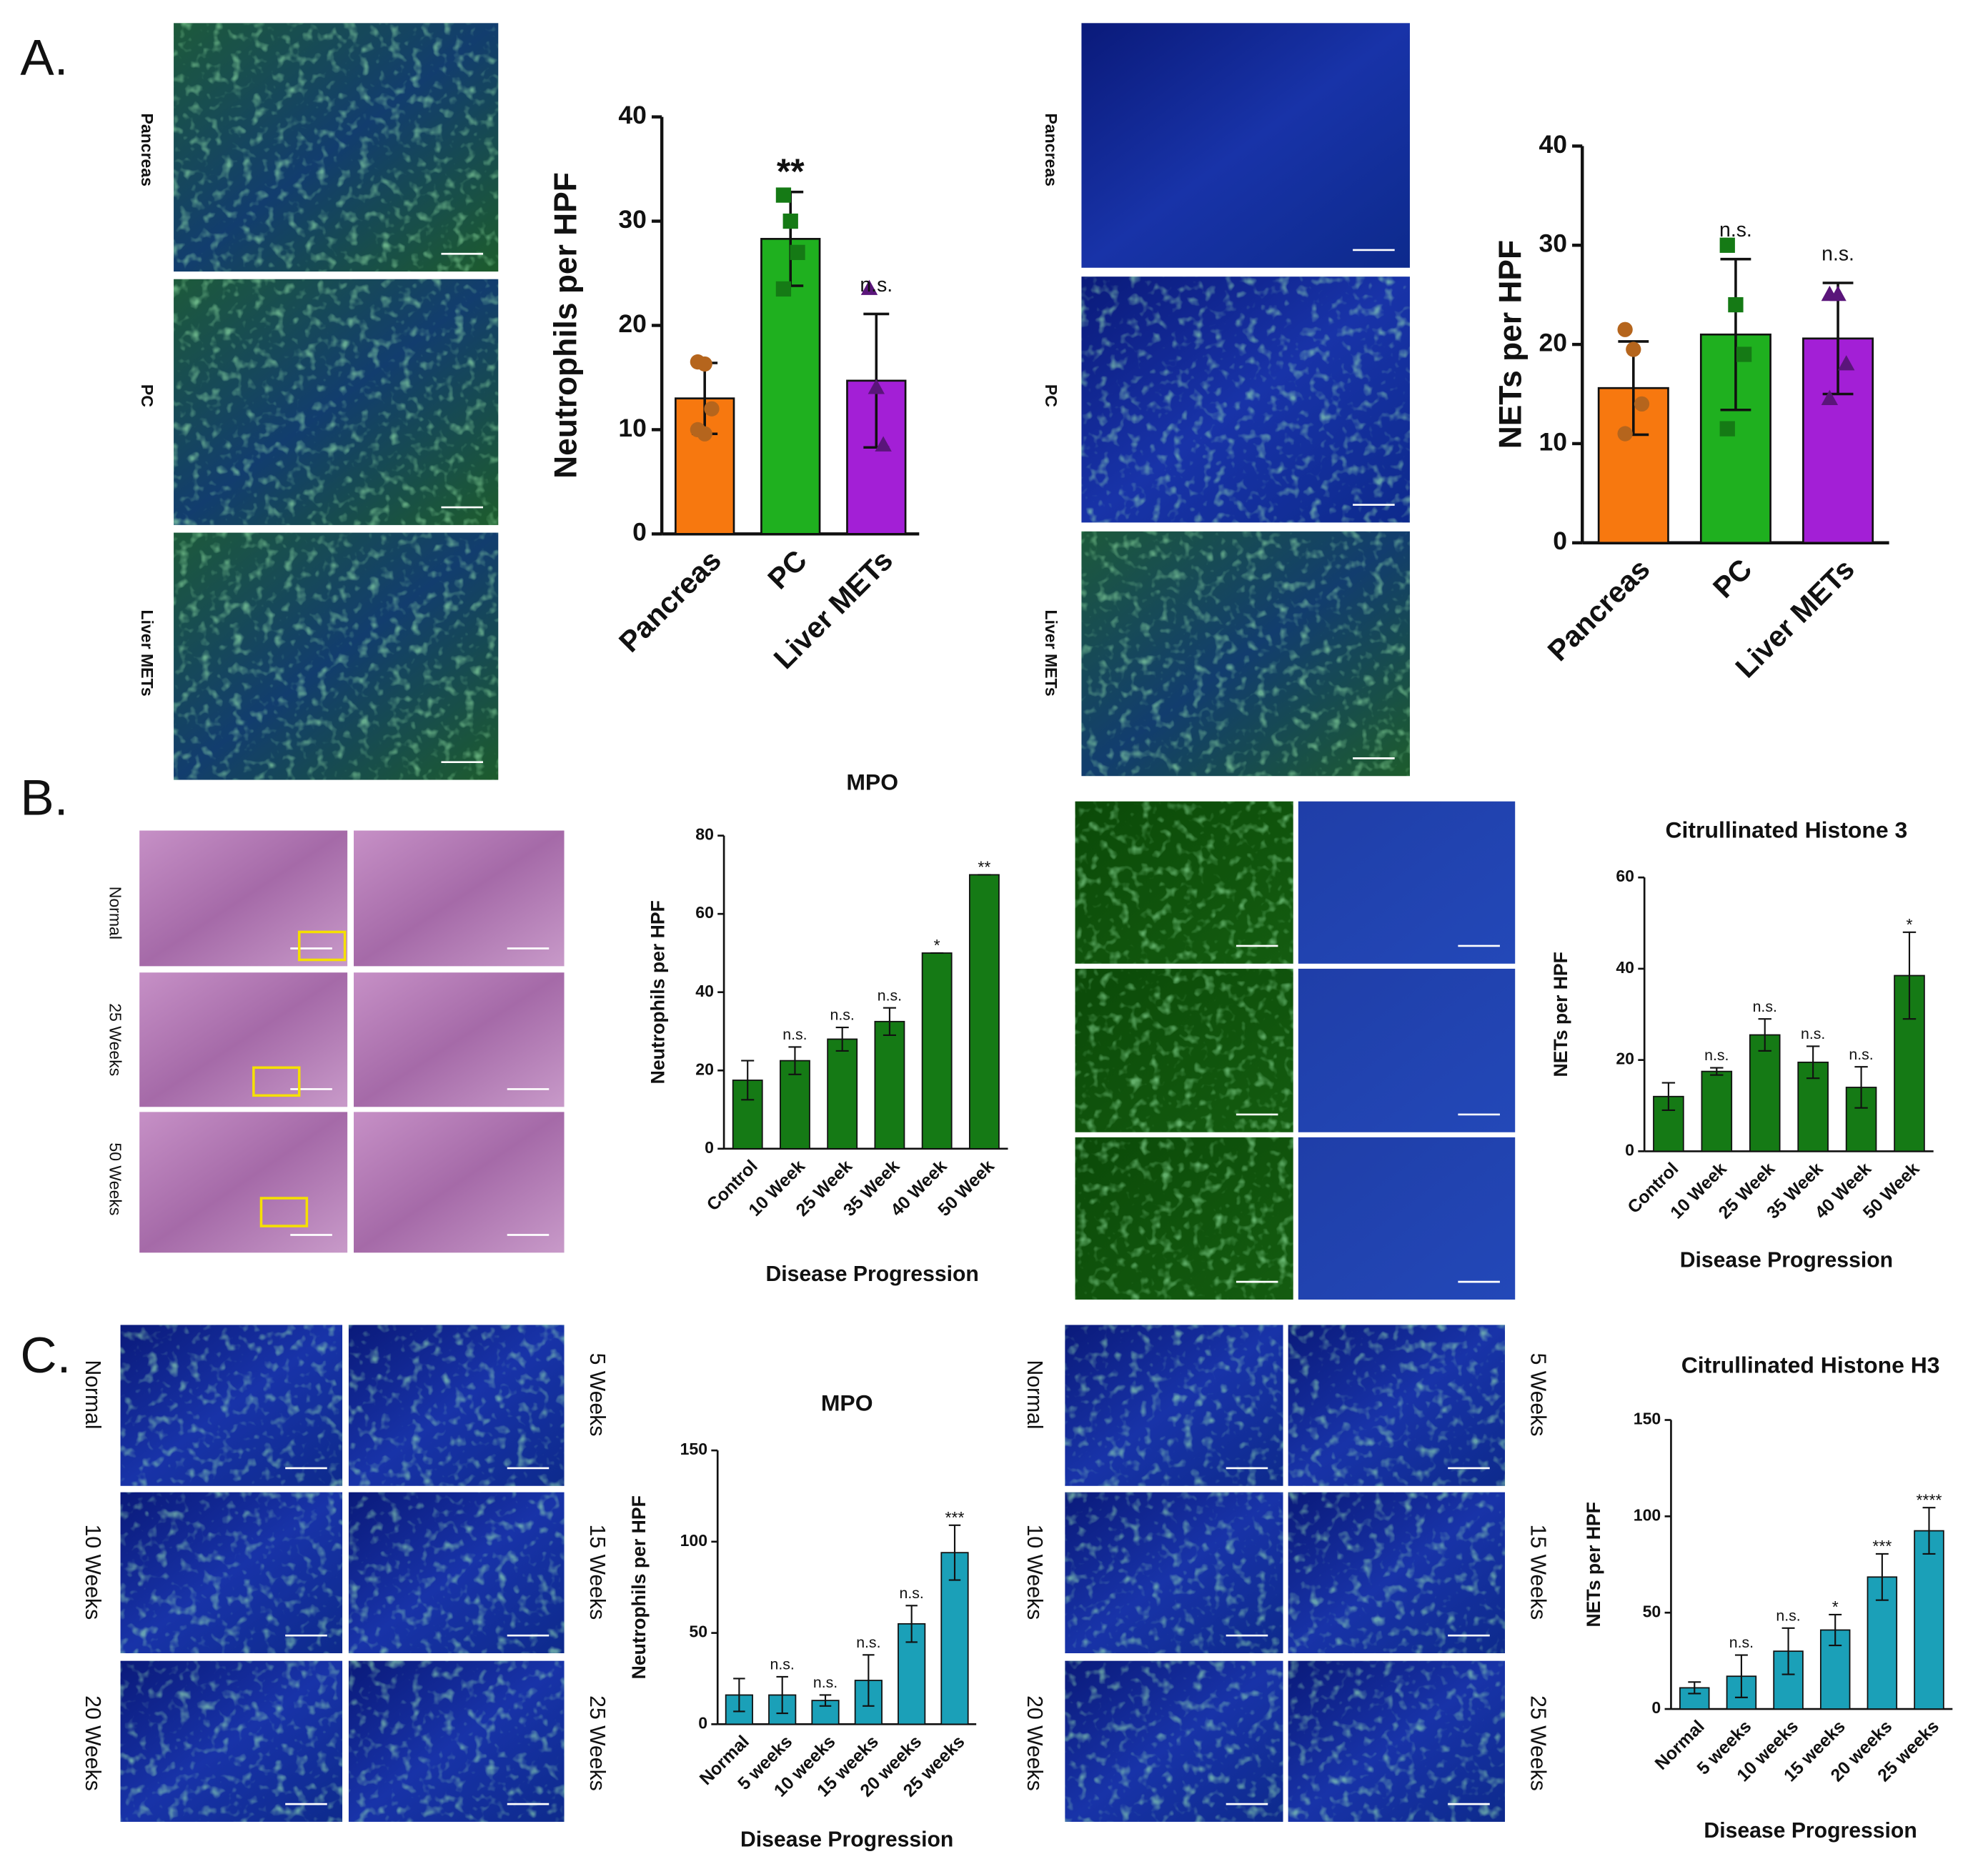 The width and height of the screenshot is (1988, 1869). I want to click on y-tick-label: 80, so click(704, 834).